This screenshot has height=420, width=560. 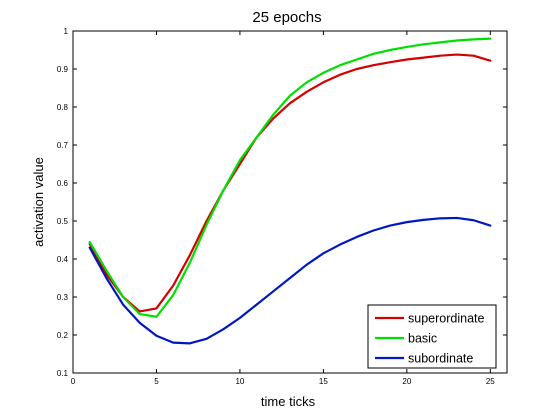 What do you see at coordinates (323, 381) in the screenshot?
I see `x-tick-label: 15` at bounding box center [323, 381].